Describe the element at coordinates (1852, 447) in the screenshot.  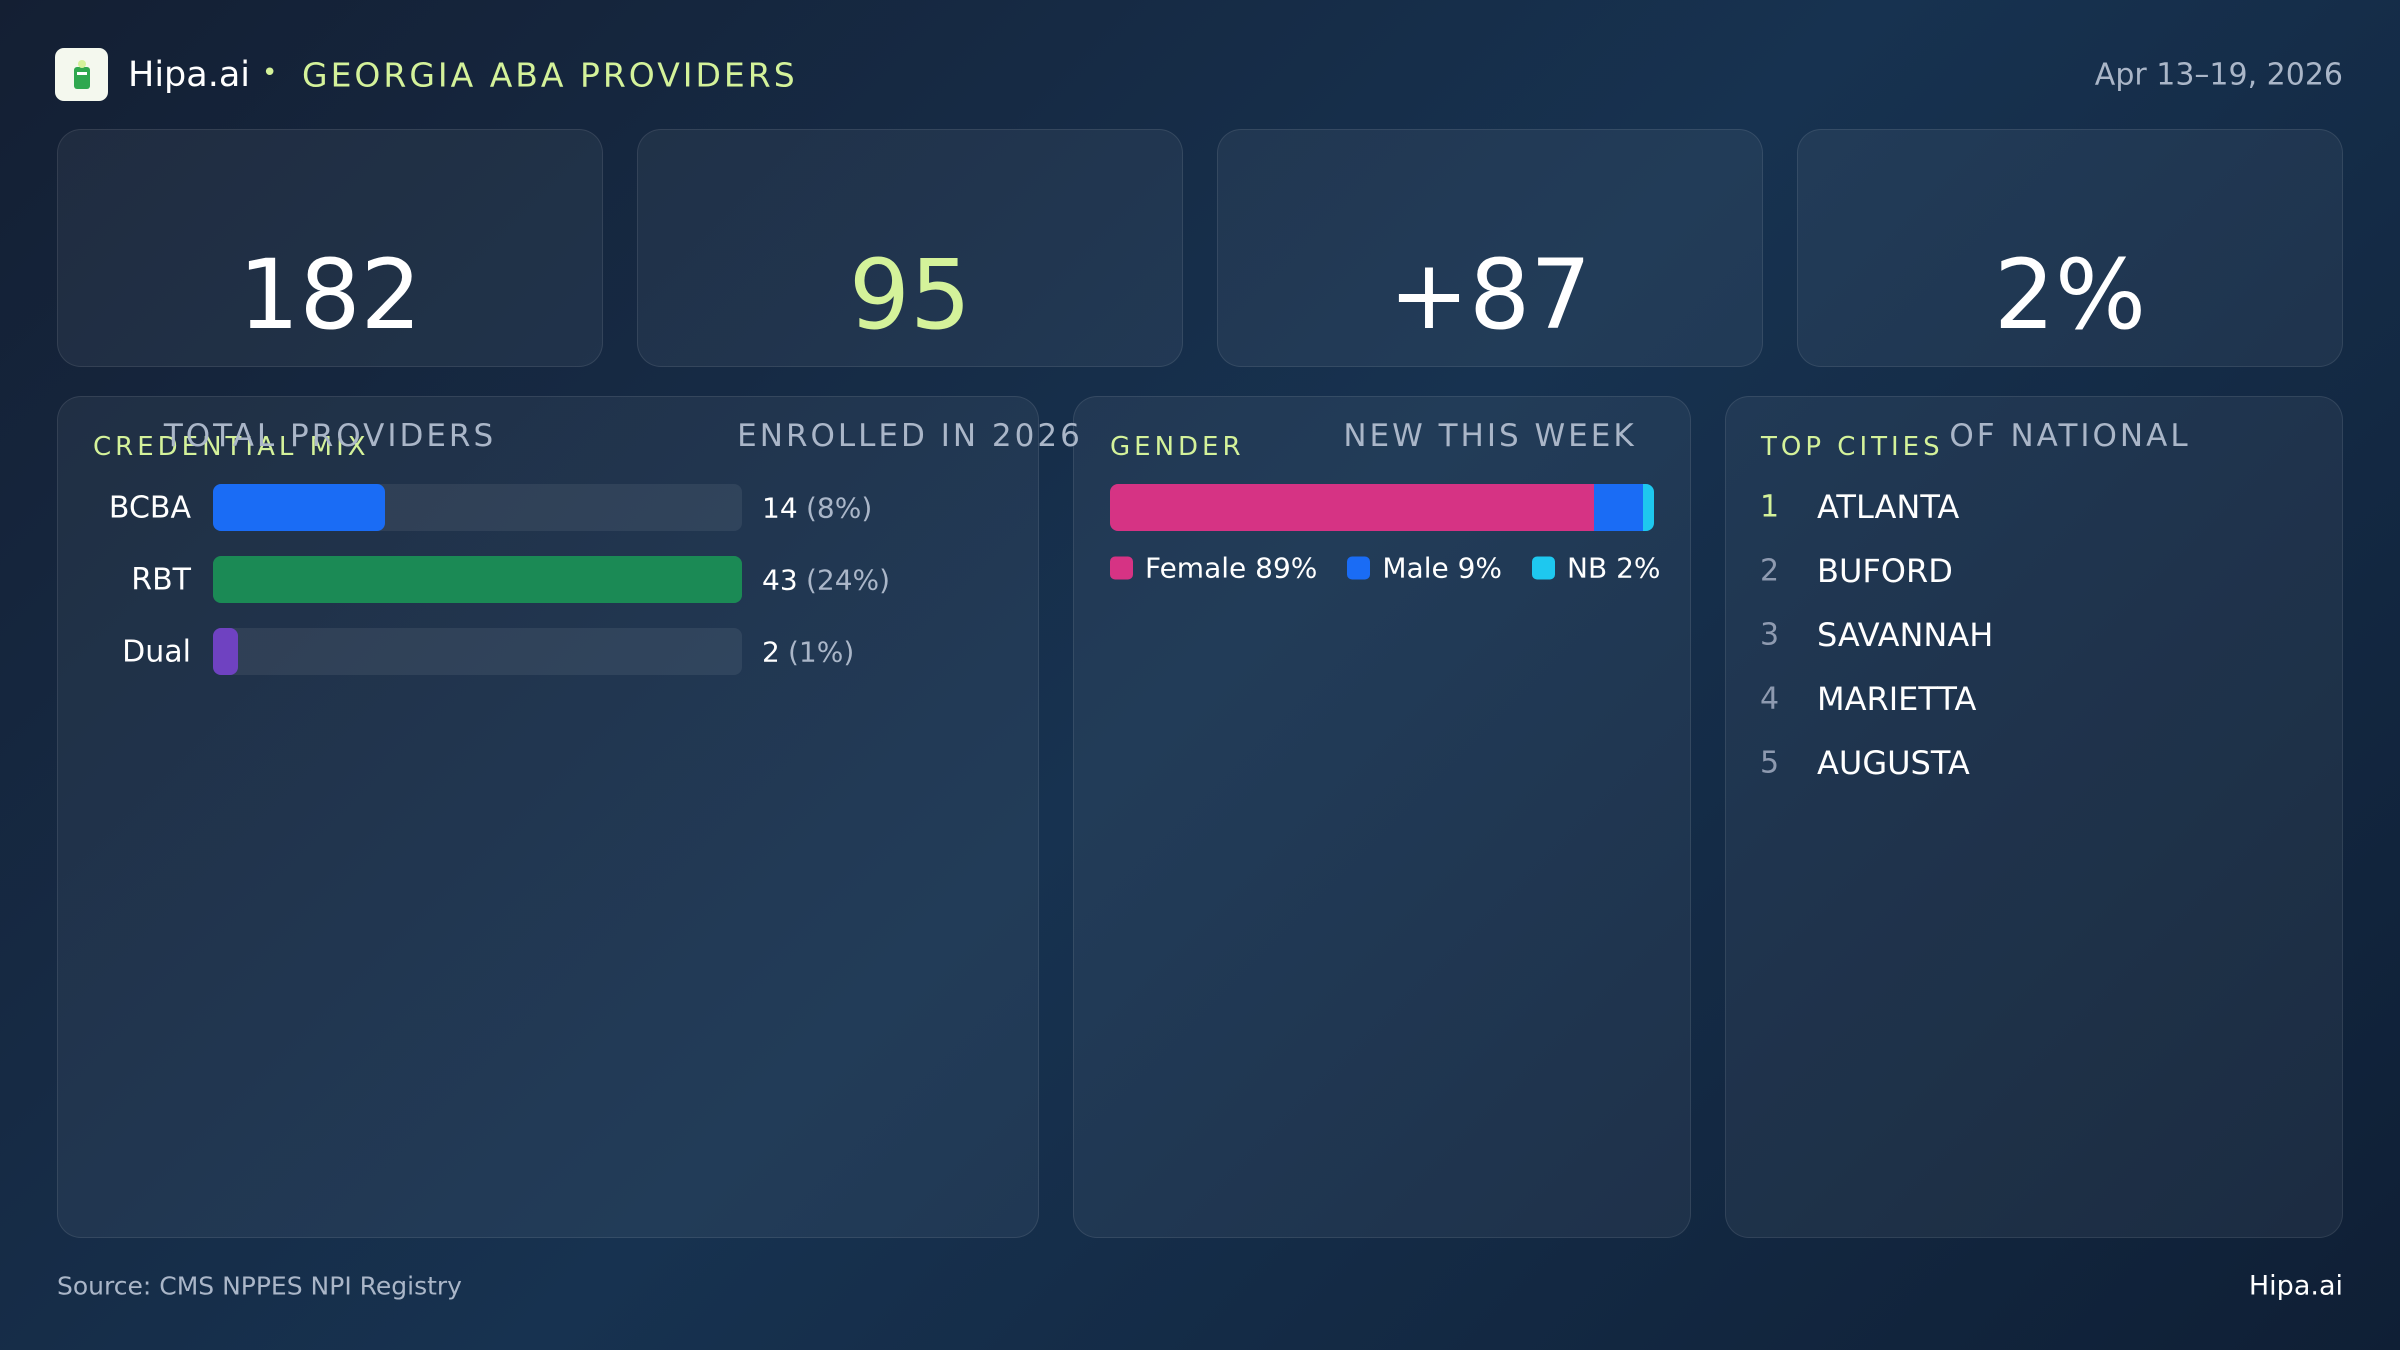
I see `panel-title: TOP CITIES` at that location.